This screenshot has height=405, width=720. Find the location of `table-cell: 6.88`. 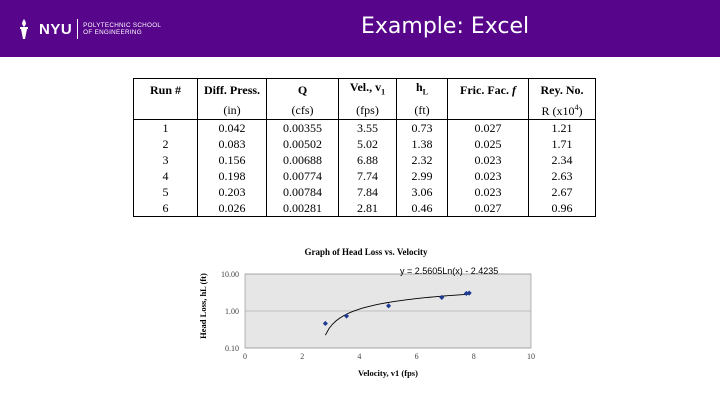

table-cell: 6.88 is located at coordinates (367, 160).